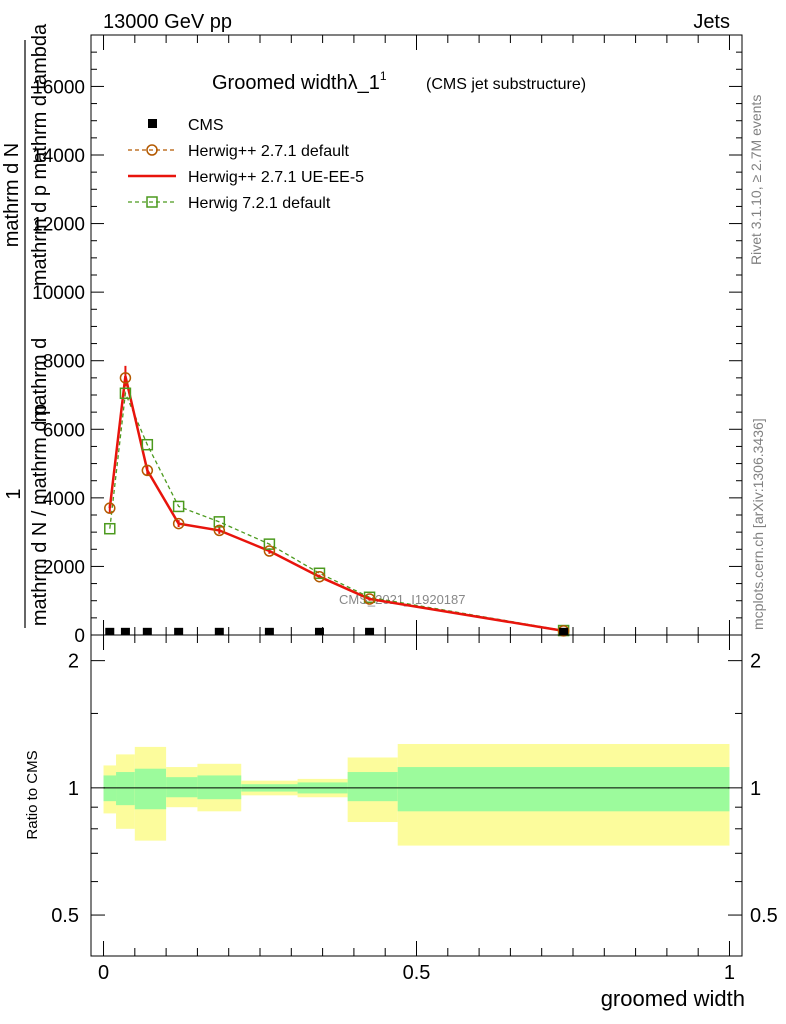 The height and width of the screenshot is (1024, 786). I want to click on legend-entry-herwigpp-ueee5: Herwig++ 2.7.1 UE-EE-5, so click(246, 177).